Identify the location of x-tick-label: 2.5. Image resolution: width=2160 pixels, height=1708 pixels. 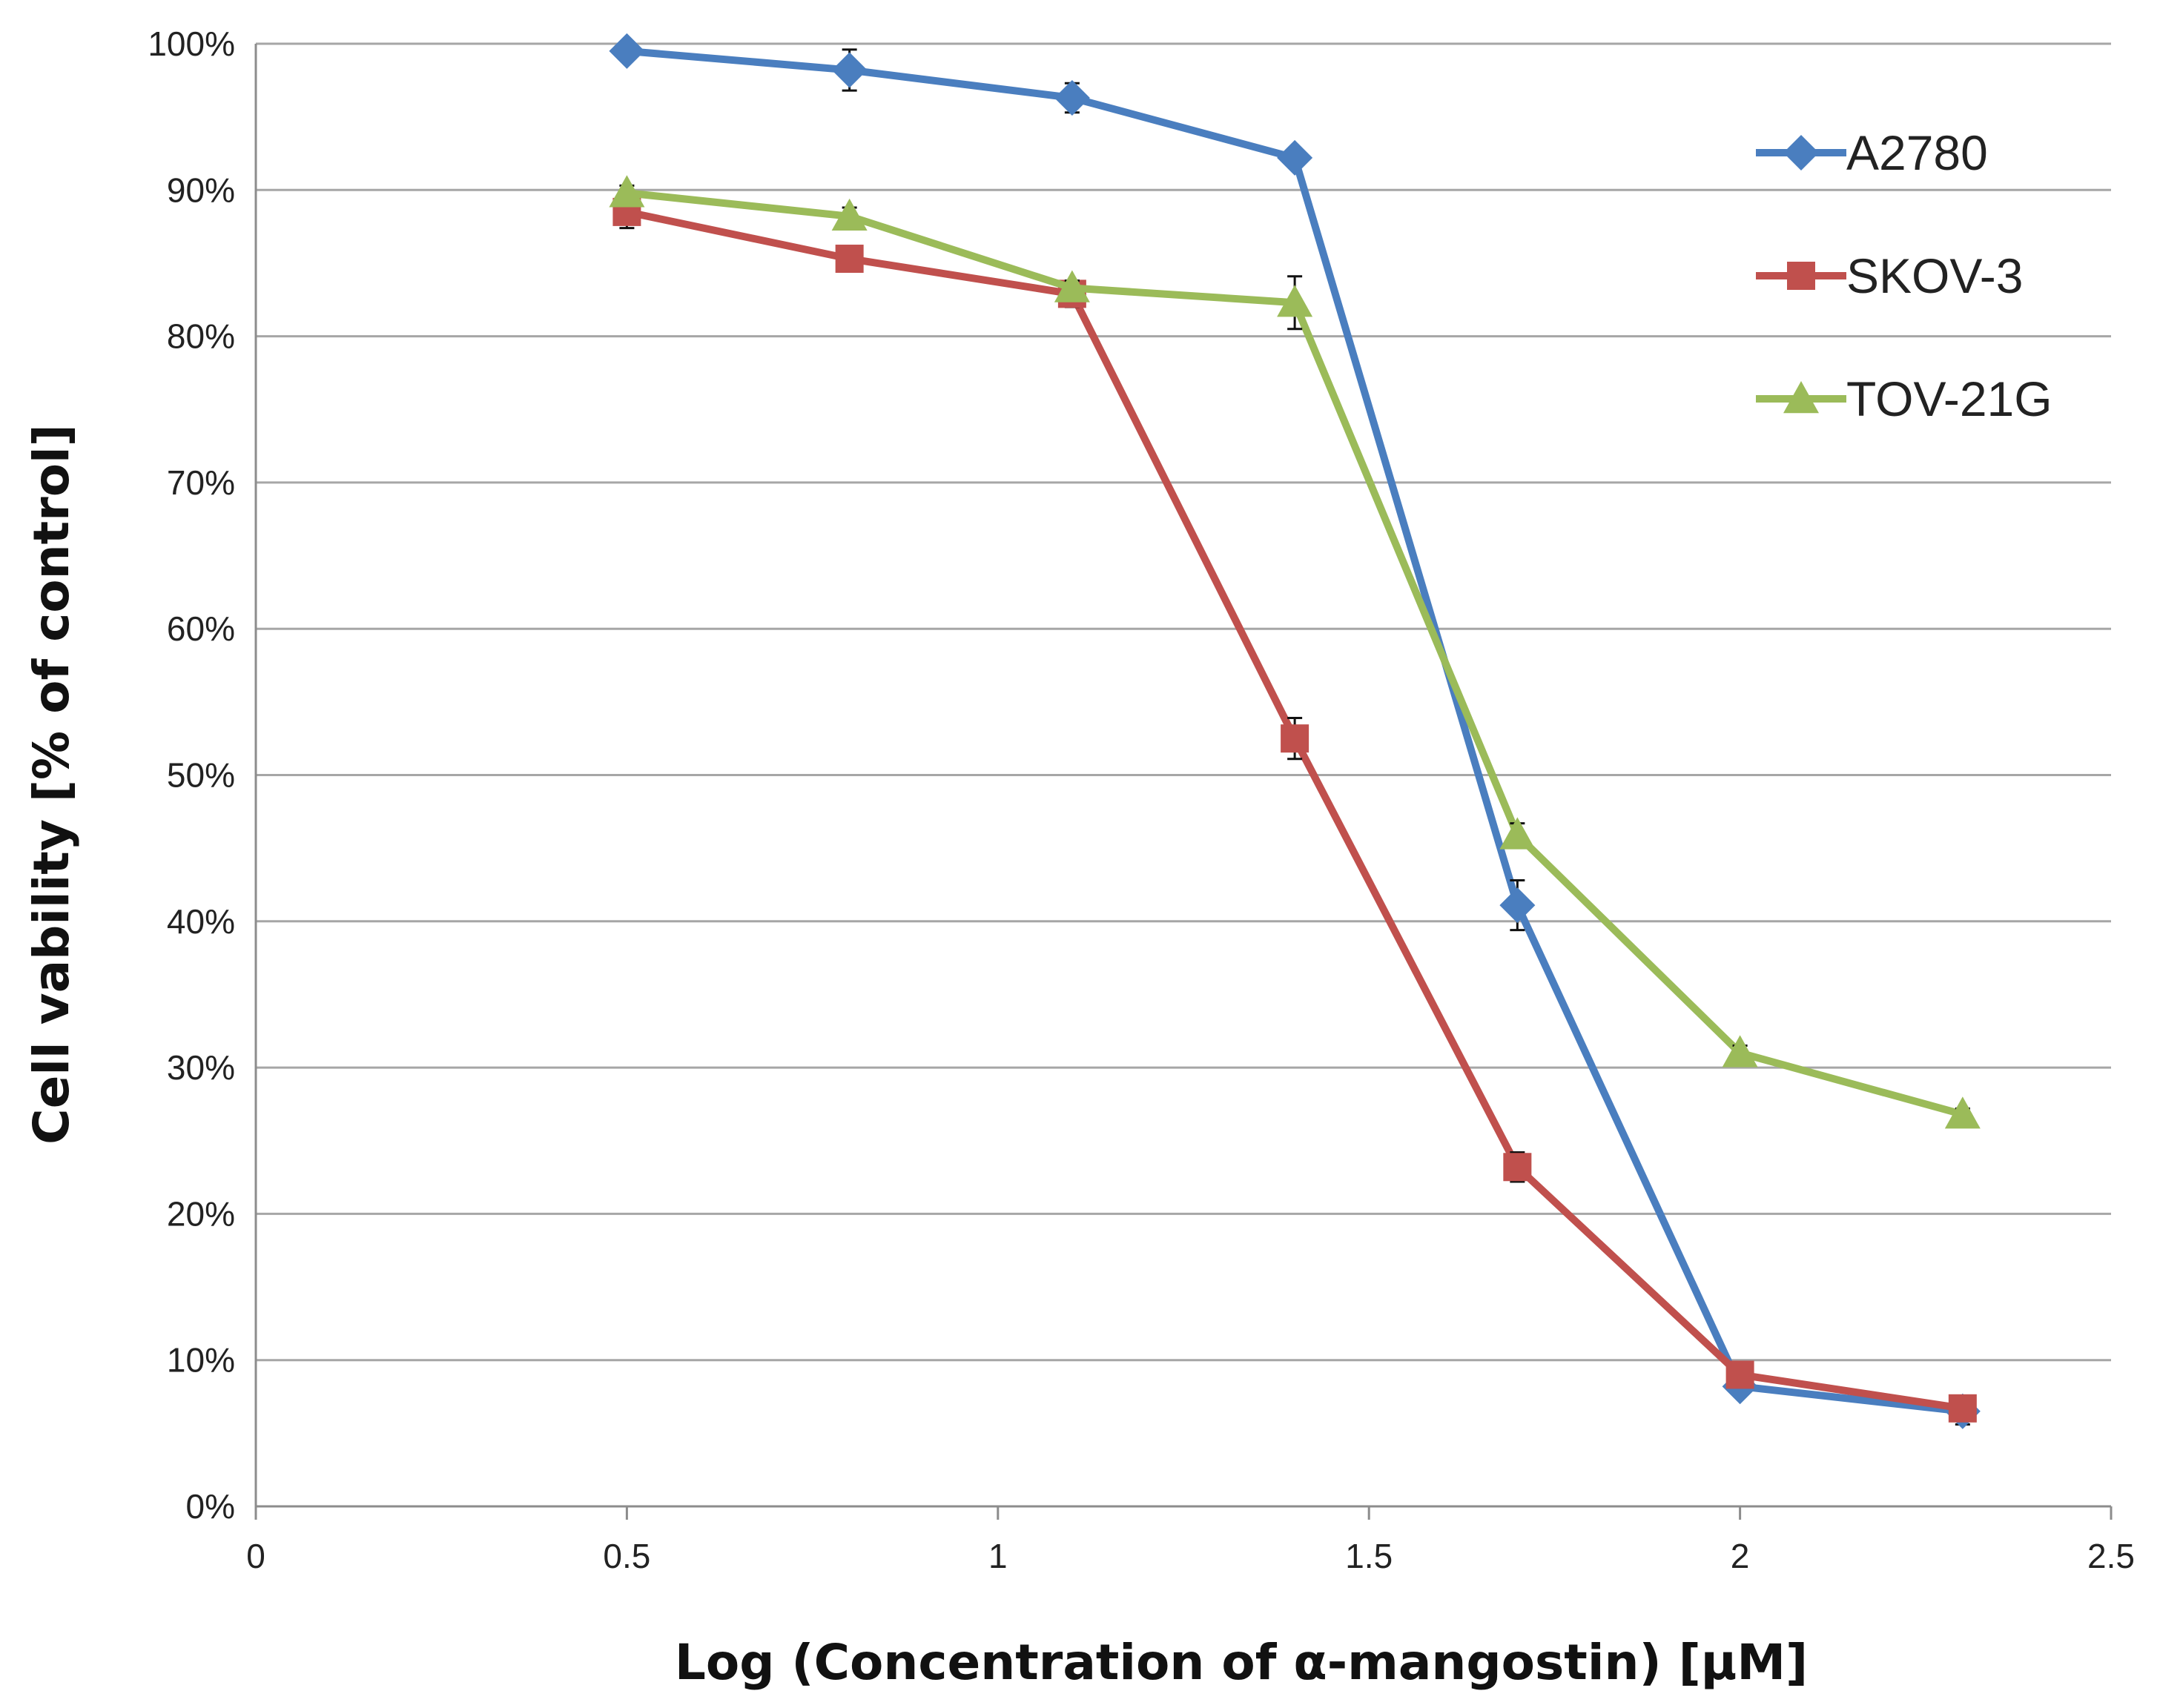
(2111, 1556).